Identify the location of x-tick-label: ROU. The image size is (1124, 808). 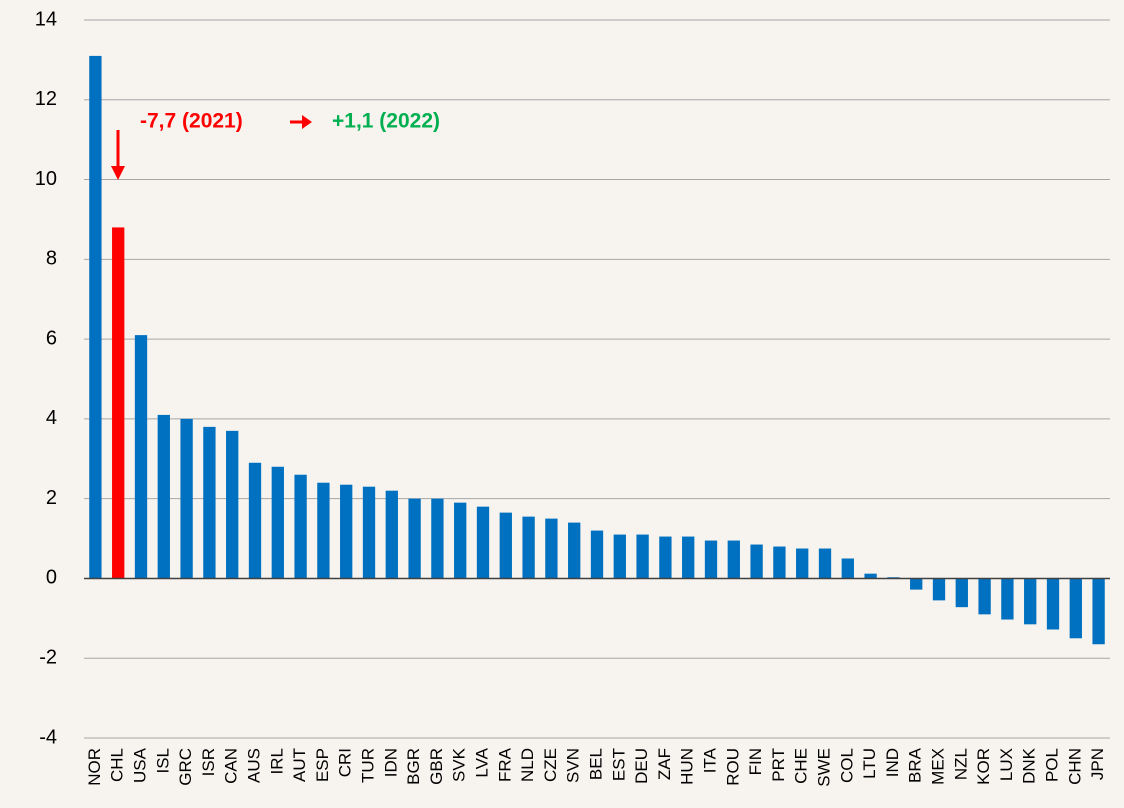
(732, 767).